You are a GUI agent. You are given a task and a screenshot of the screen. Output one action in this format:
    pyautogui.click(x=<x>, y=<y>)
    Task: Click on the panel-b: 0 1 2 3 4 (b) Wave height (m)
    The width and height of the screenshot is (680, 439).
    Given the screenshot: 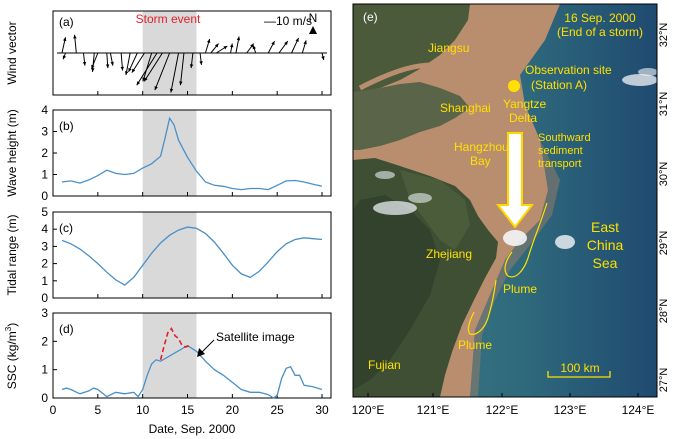 What is the action you would take?
    pyautogui.click(x=168, y=153)
    